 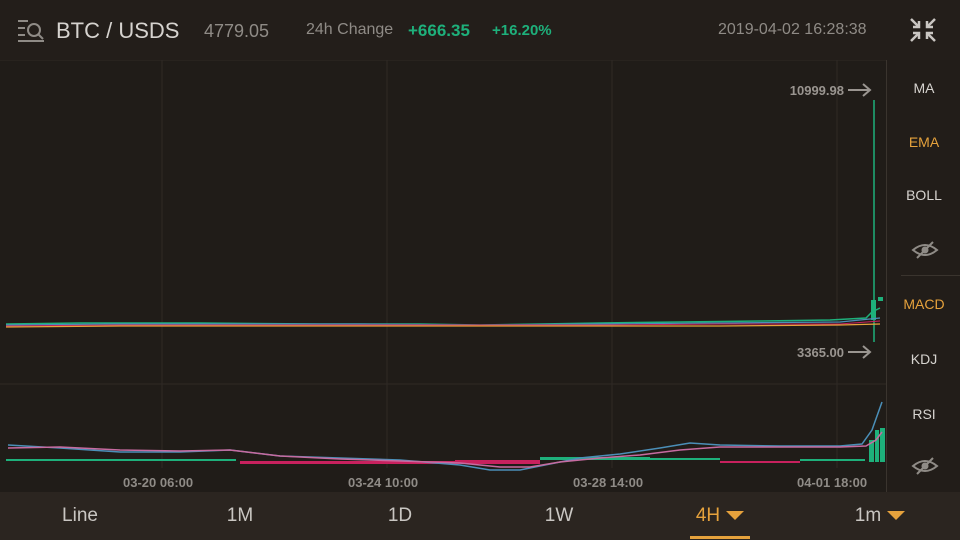 I want to click on active-tab-indicator, so click(x=720, y=537).